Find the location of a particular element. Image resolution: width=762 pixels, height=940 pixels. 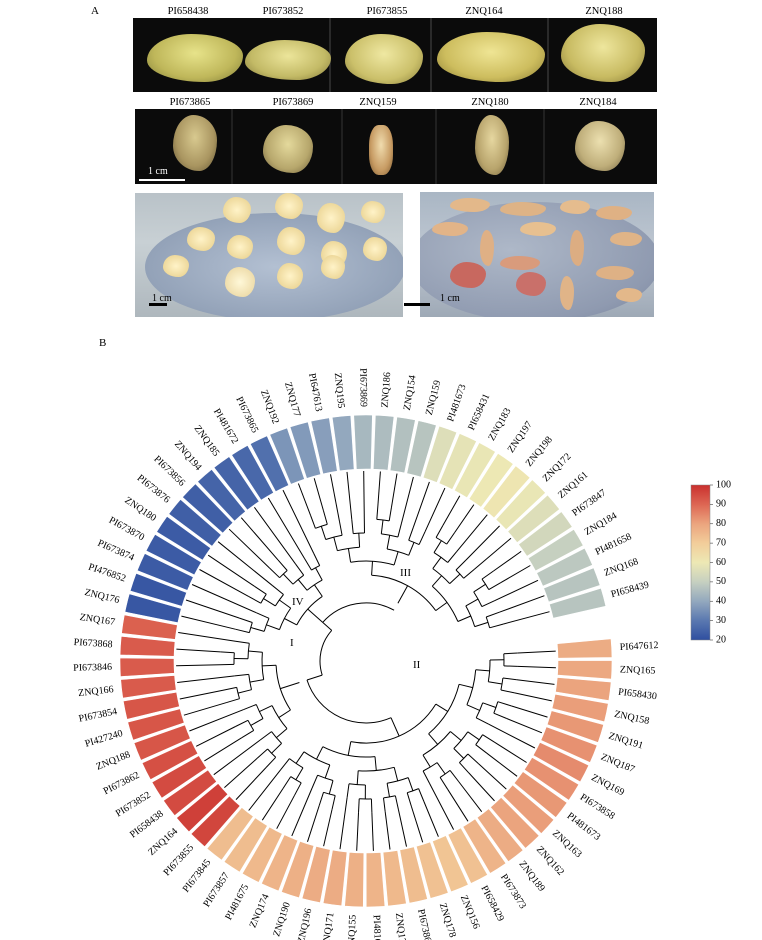

heatmap-cell-PI658438 is located at coordinates (190, 792).